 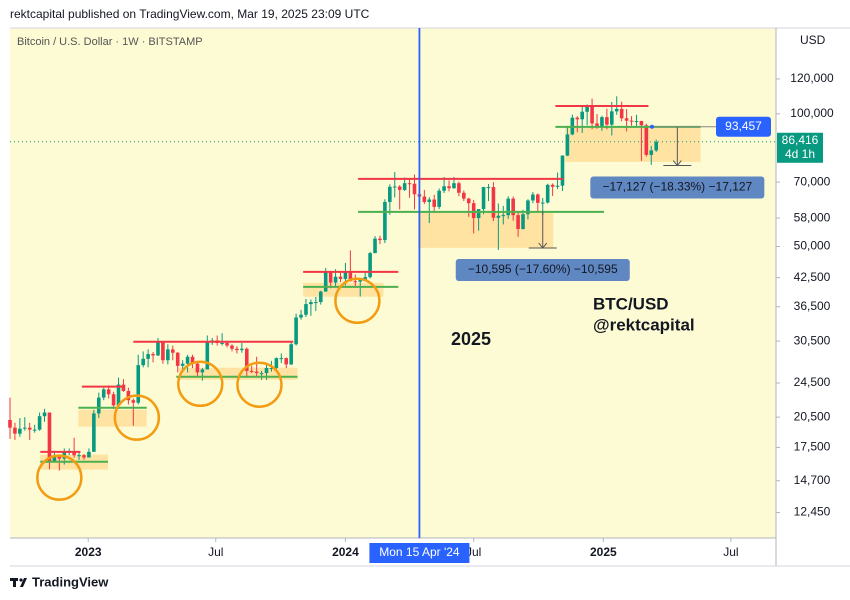 I want to click on y-tick-label: 17,500, so click(x=812, y=447).